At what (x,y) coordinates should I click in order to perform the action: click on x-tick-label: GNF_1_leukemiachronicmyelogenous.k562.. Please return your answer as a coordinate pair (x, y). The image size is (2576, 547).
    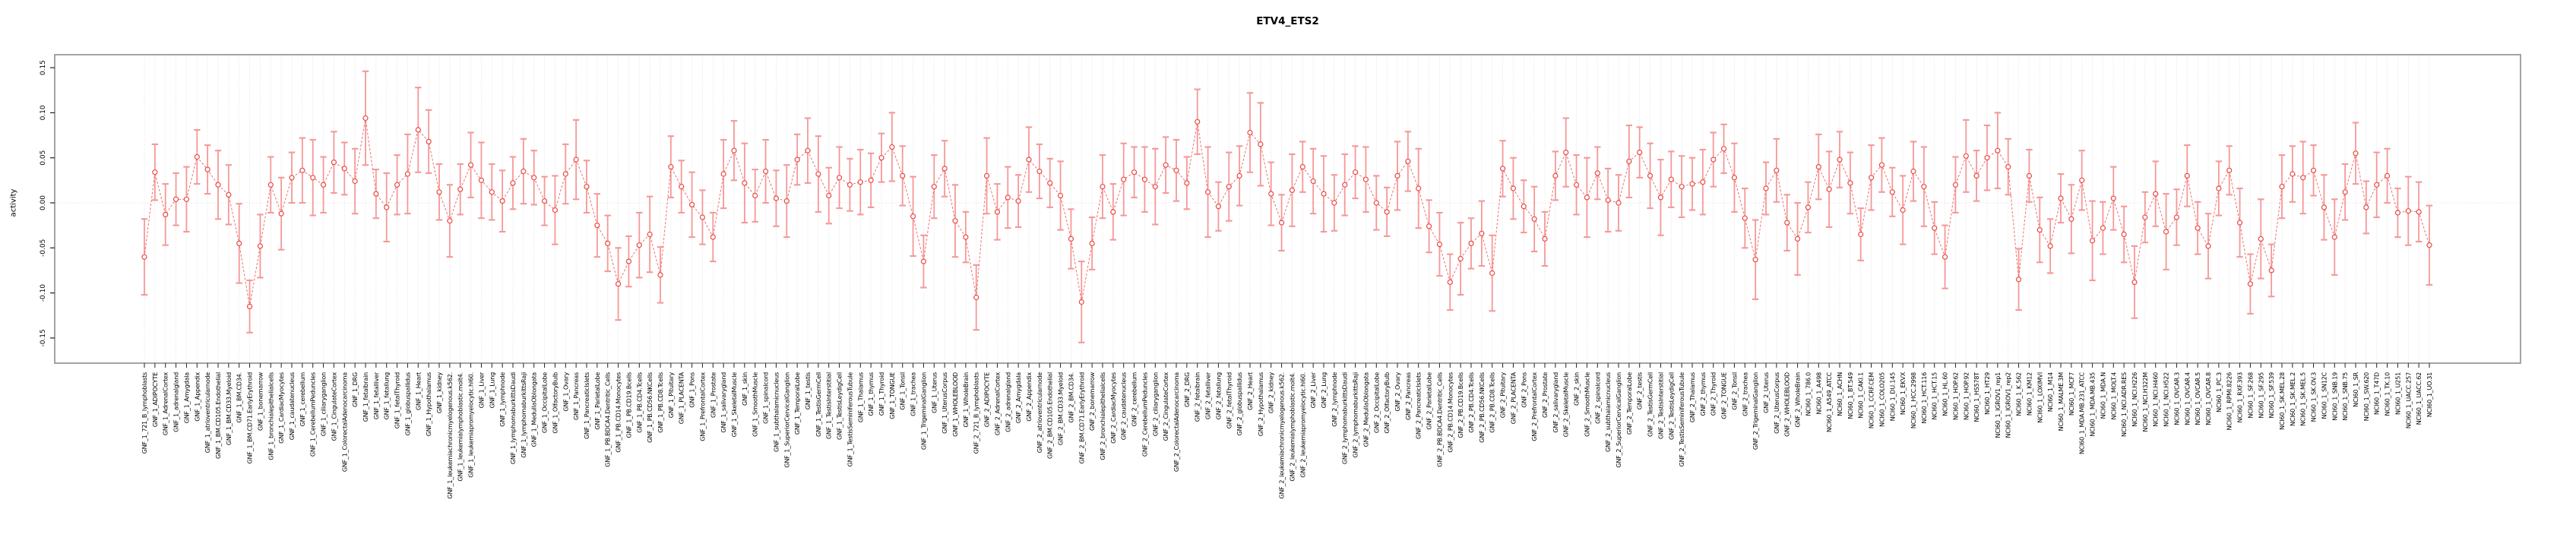
    Looking at the image, I should click on (450, 435).